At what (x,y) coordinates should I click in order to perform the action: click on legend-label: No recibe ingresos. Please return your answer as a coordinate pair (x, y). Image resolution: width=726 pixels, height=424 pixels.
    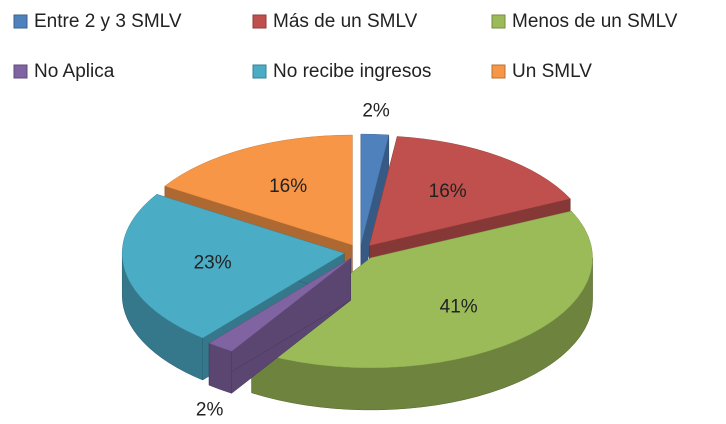
    Looking at the image, I should click on (352, 71).